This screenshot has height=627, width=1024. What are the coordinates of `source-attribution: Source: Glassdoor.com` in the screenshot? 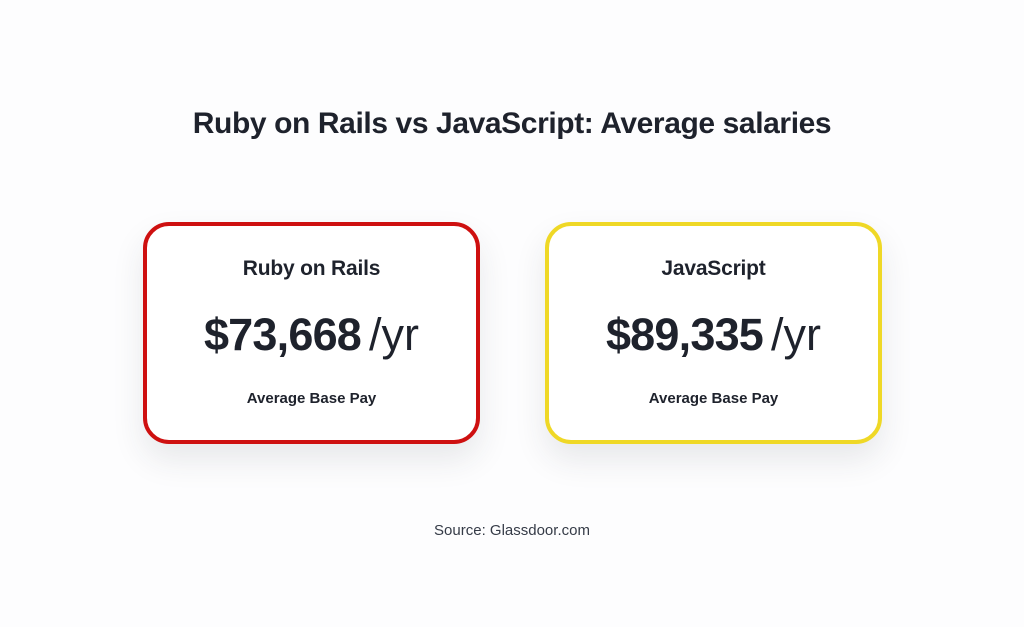 It's located at (512, 530).